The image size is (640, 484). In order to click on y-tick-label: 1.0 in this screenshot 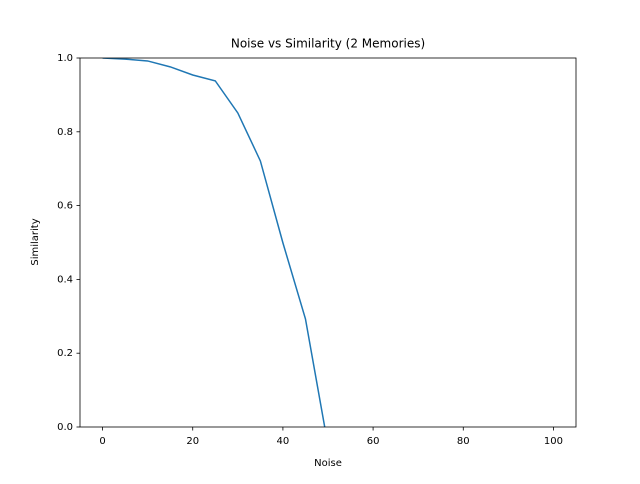, I will do `click(65, 58)`.